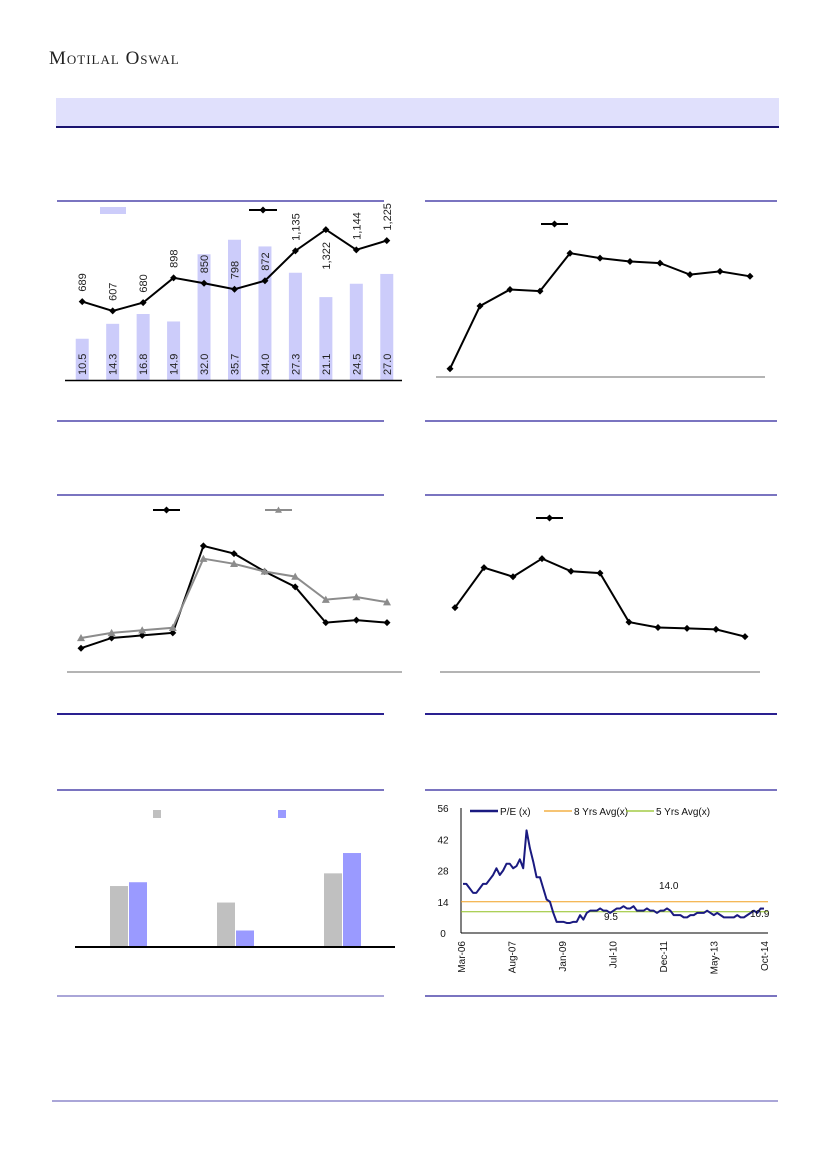 The height and width of the screenshot is (1169, 827). Describe the element at coordinates (144, 283) in the screenshot. I see `line-data-label: 680` at that location.